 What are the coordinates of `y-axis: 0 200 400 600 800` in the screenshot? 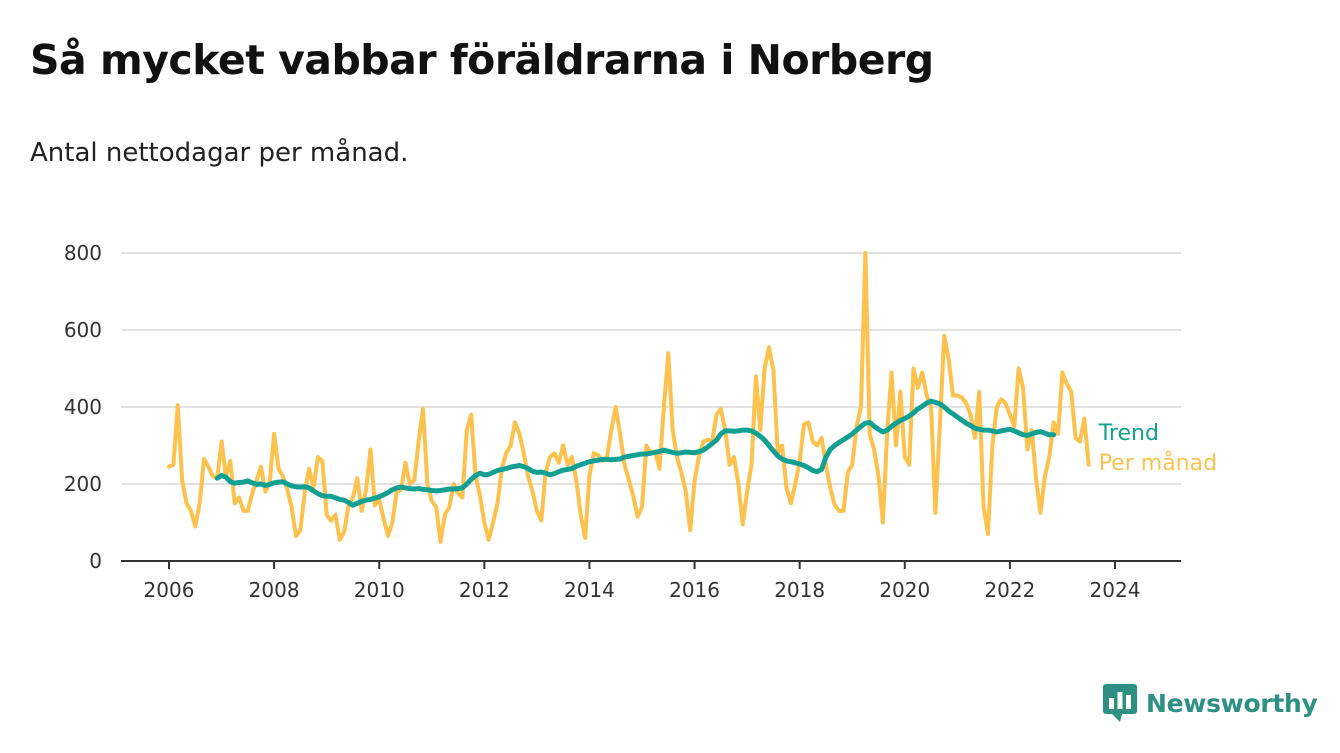 It's located at (83, 407).